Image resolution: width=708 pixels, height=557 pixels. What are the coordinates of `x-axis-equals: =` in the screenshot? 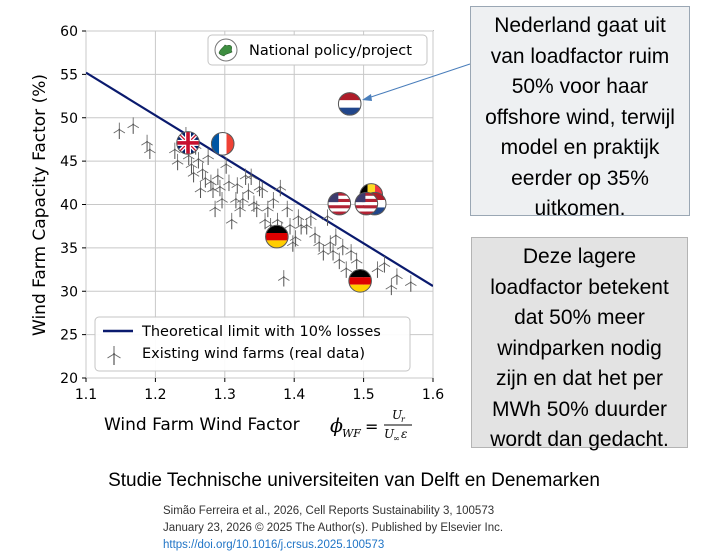 It's located at (371, 426).